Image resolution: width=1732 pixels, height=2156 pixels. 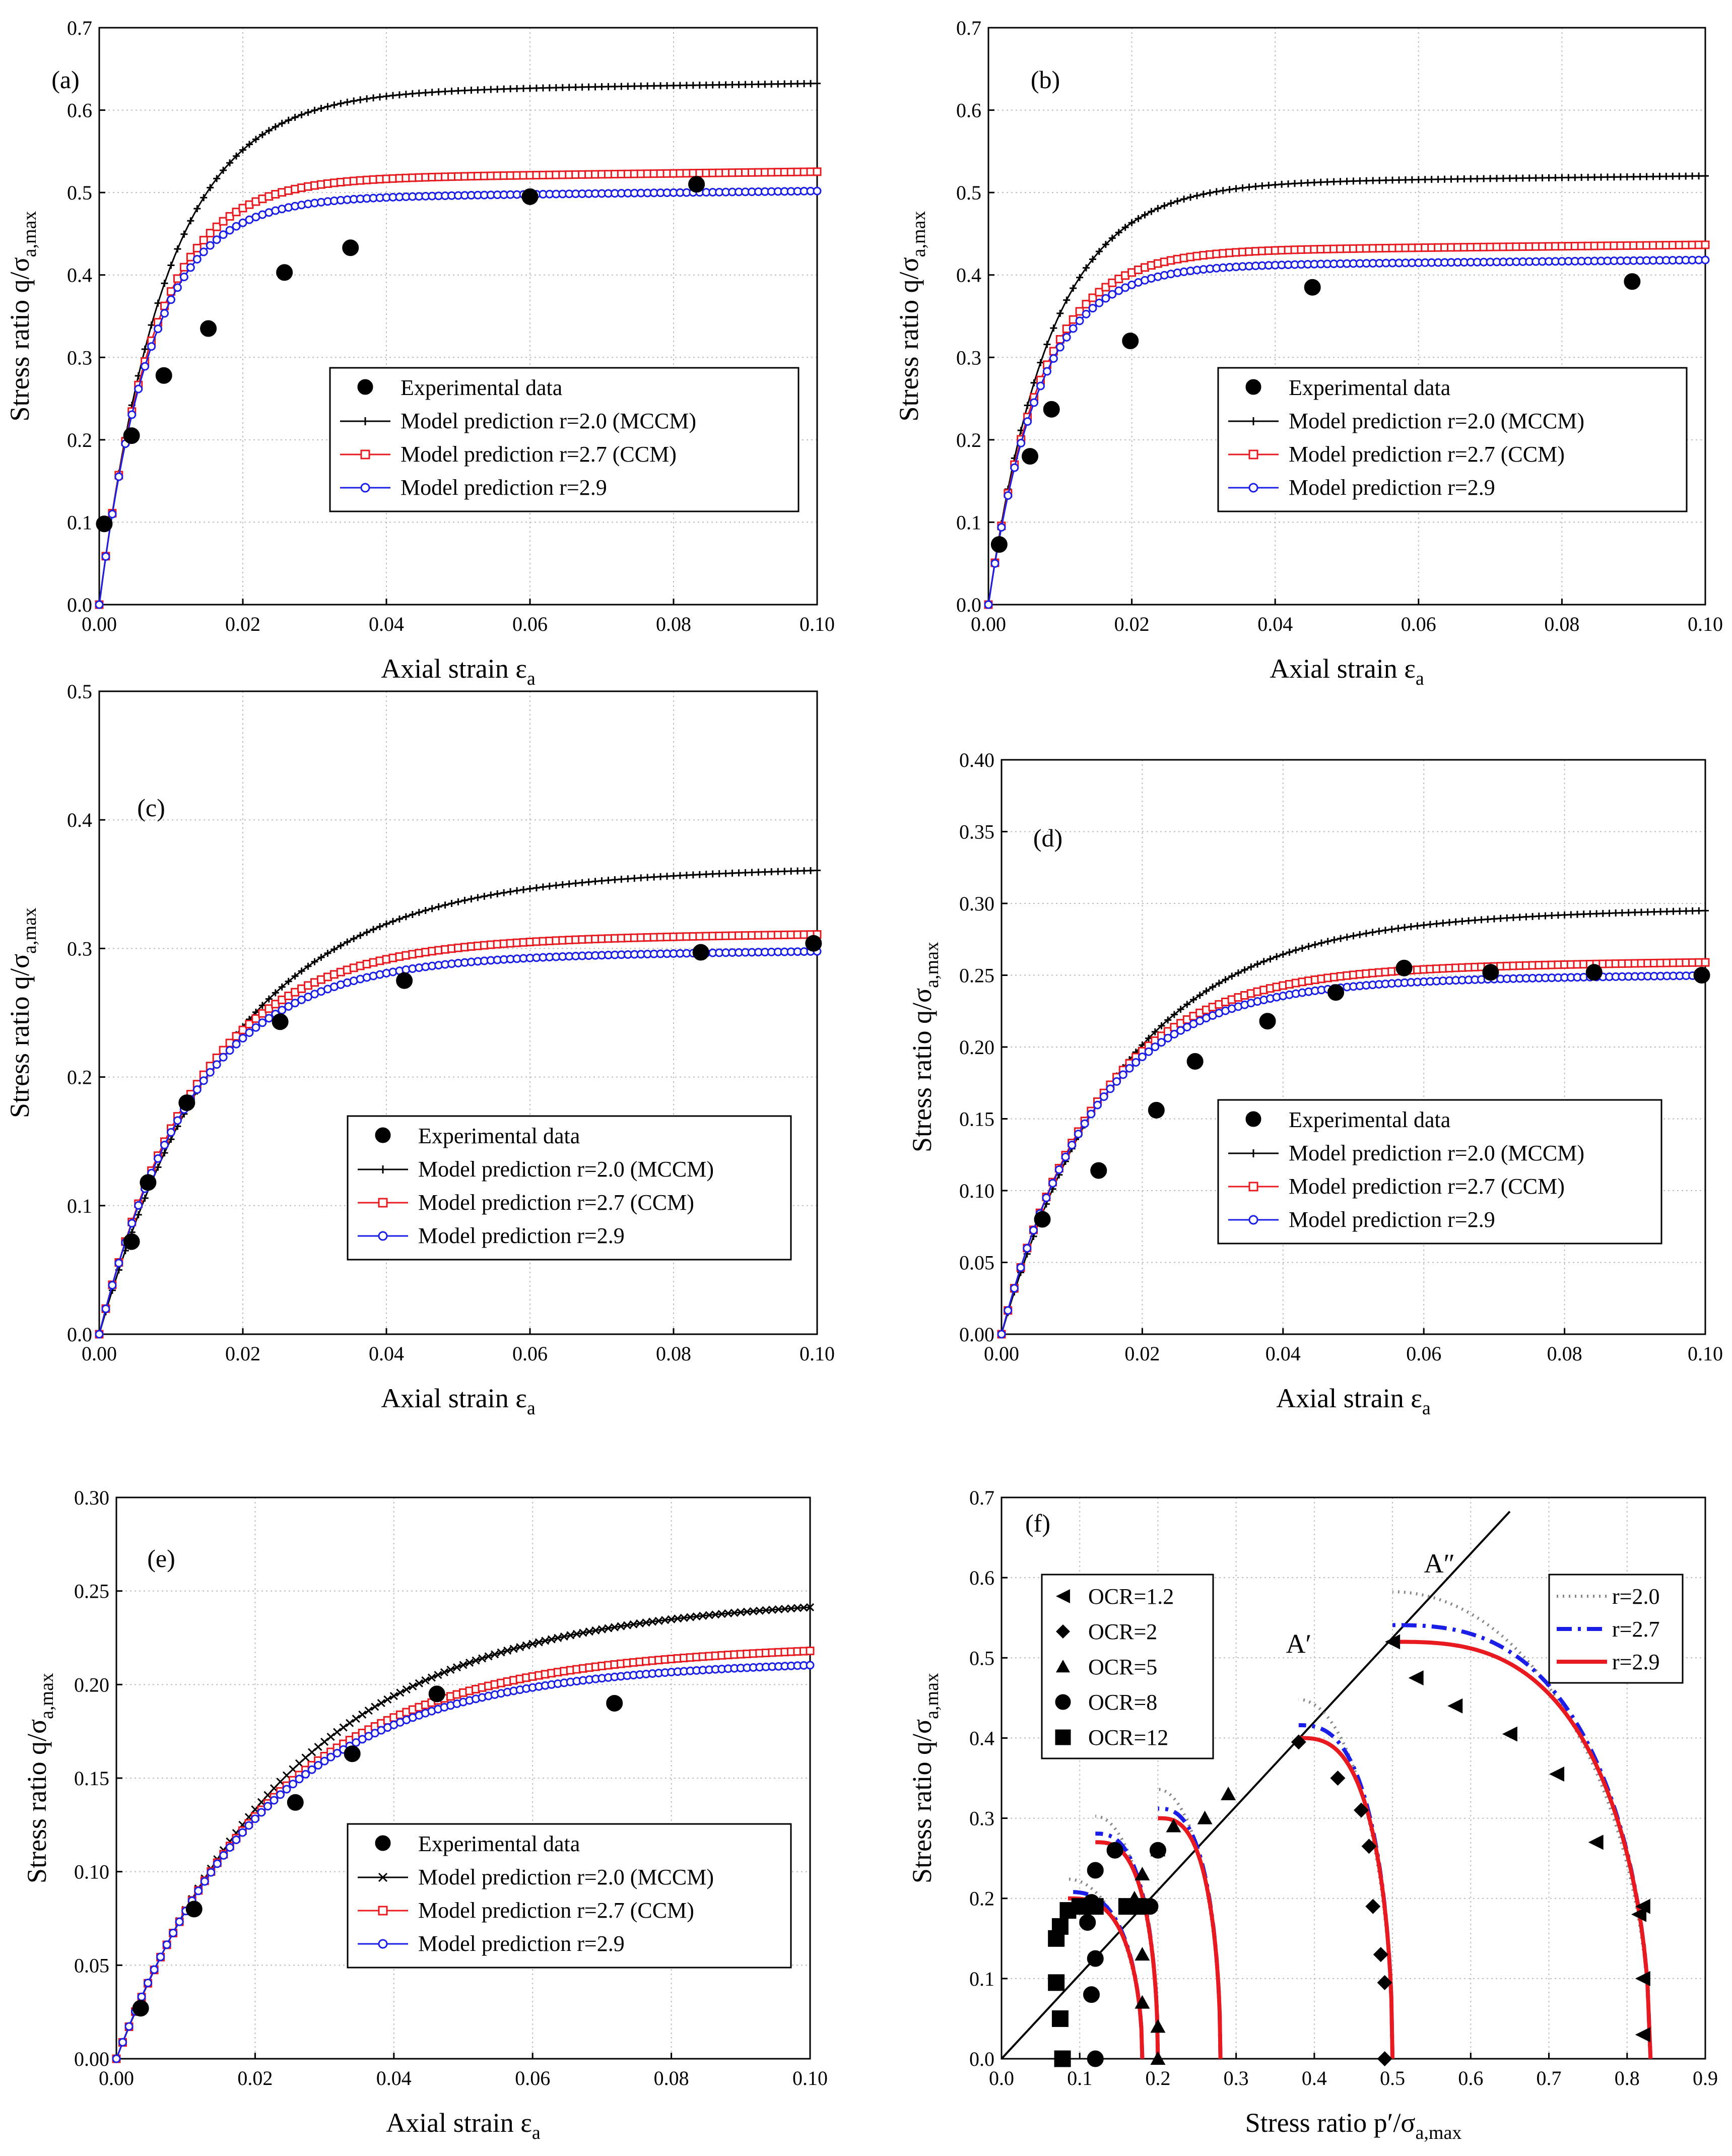 I want to click on y-tick-label: 0.1, so click(x=981, y=1979).